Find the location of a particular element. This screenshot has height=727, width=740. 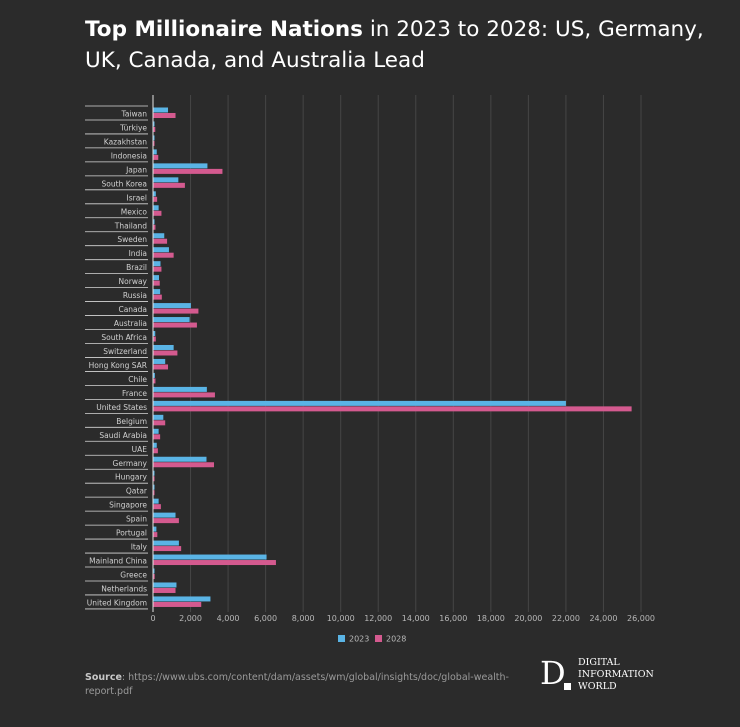

brand-logo: D DIGITAL INFORMATION WORLD is located at coordinates (630, 675).